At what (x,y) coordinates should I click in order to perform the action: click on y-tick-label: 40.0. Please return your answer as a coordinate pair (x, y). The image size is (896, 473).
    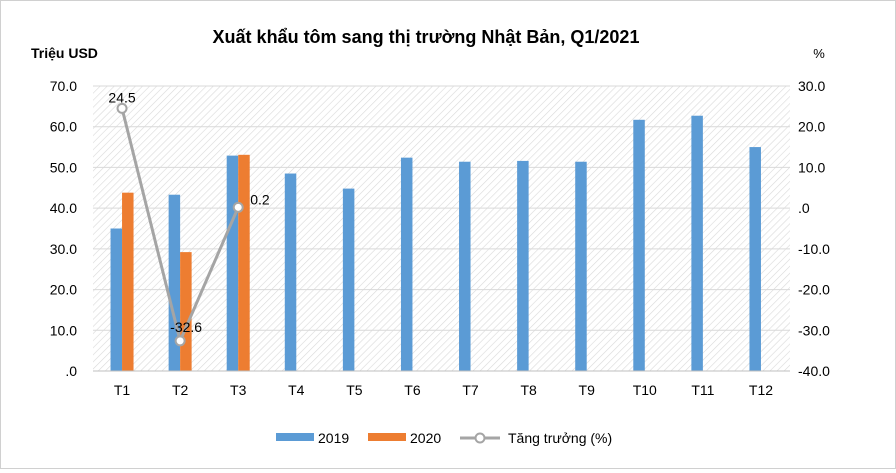
    Looking at the image, I should click on (63, 208).